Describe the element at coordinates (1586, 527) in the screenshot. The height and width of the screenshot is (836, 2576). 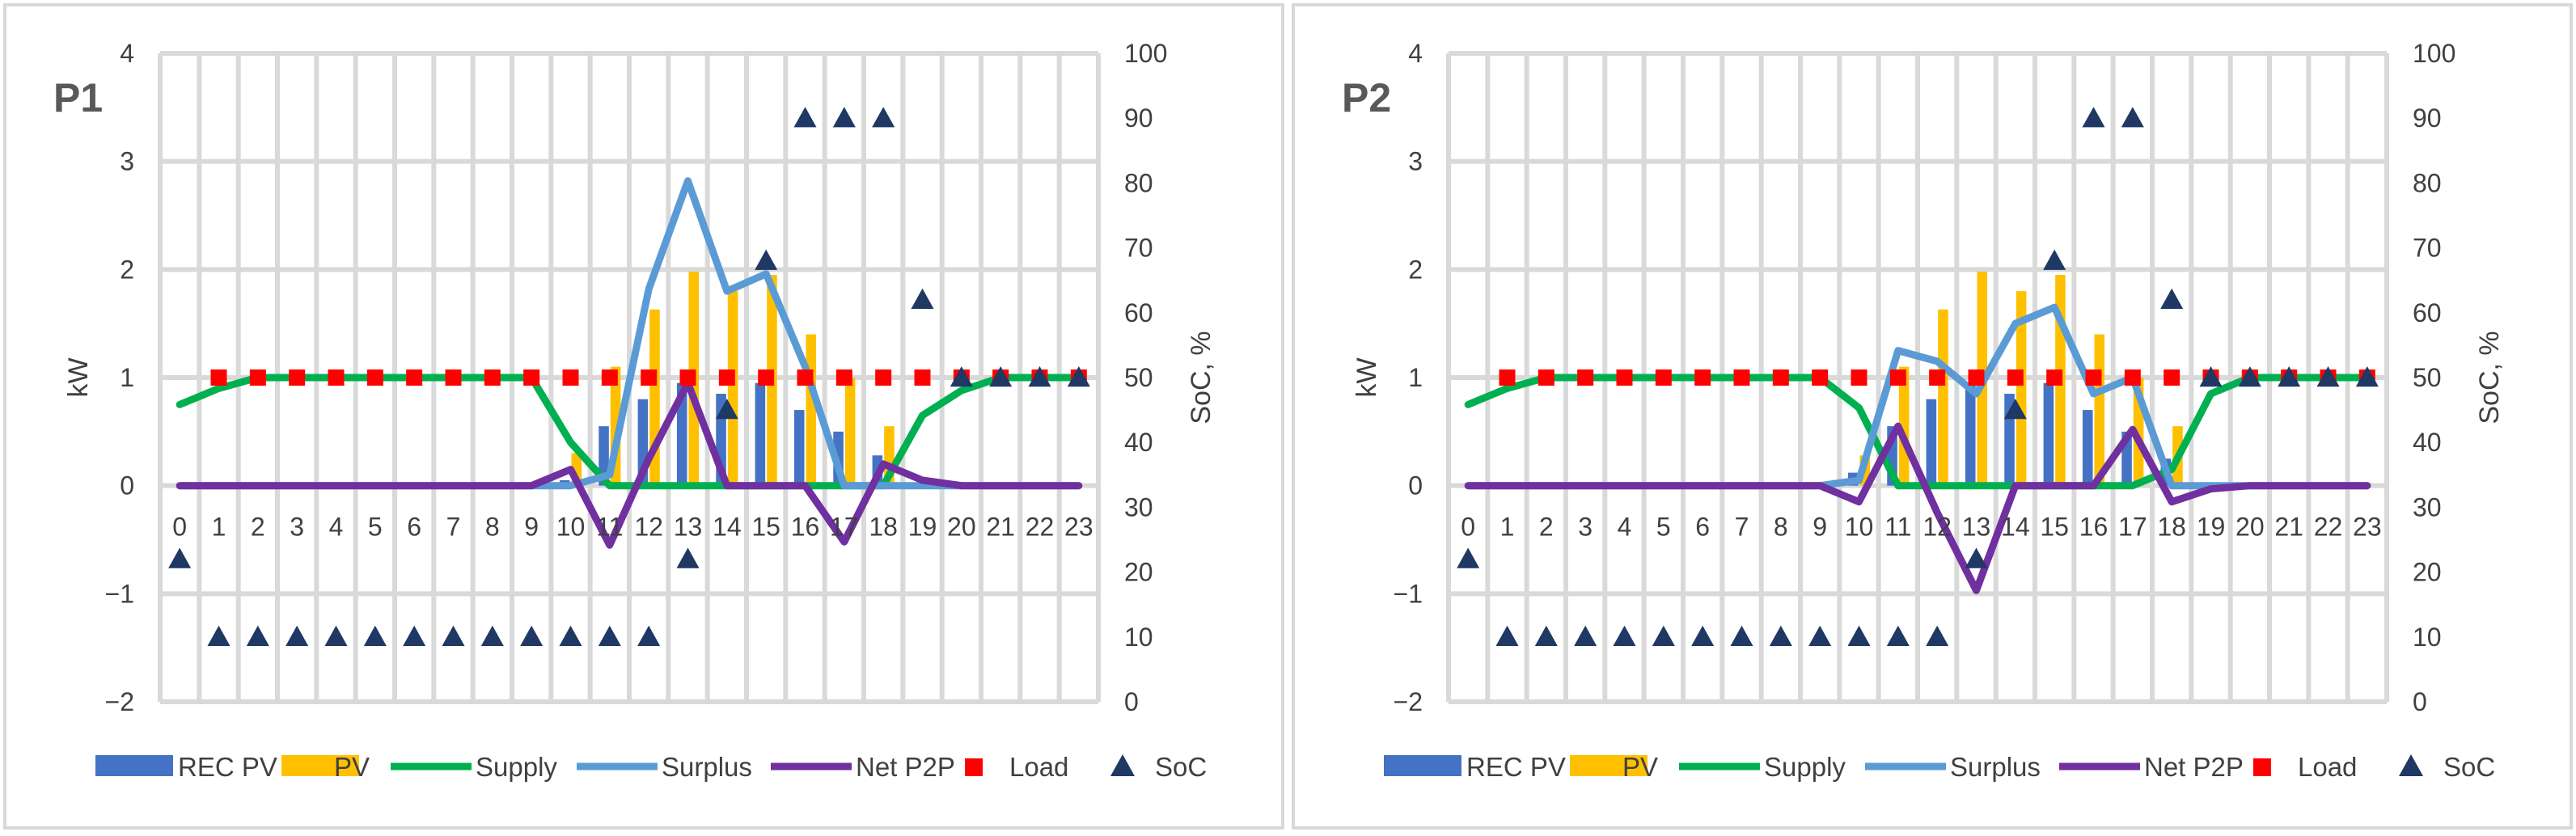
I see `x-tick-label: 3` at that location.